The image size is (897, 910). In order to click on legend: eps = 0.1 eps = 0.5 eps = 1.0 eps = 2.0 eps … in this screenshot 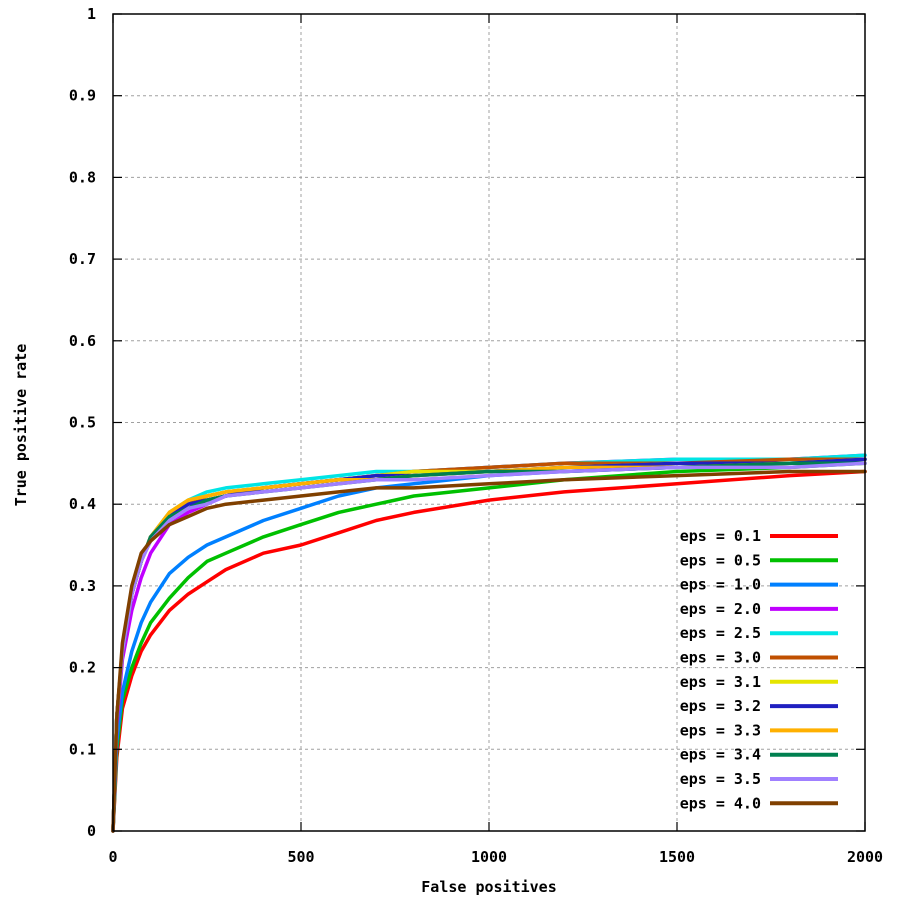, I will do `click(759, 669)`.